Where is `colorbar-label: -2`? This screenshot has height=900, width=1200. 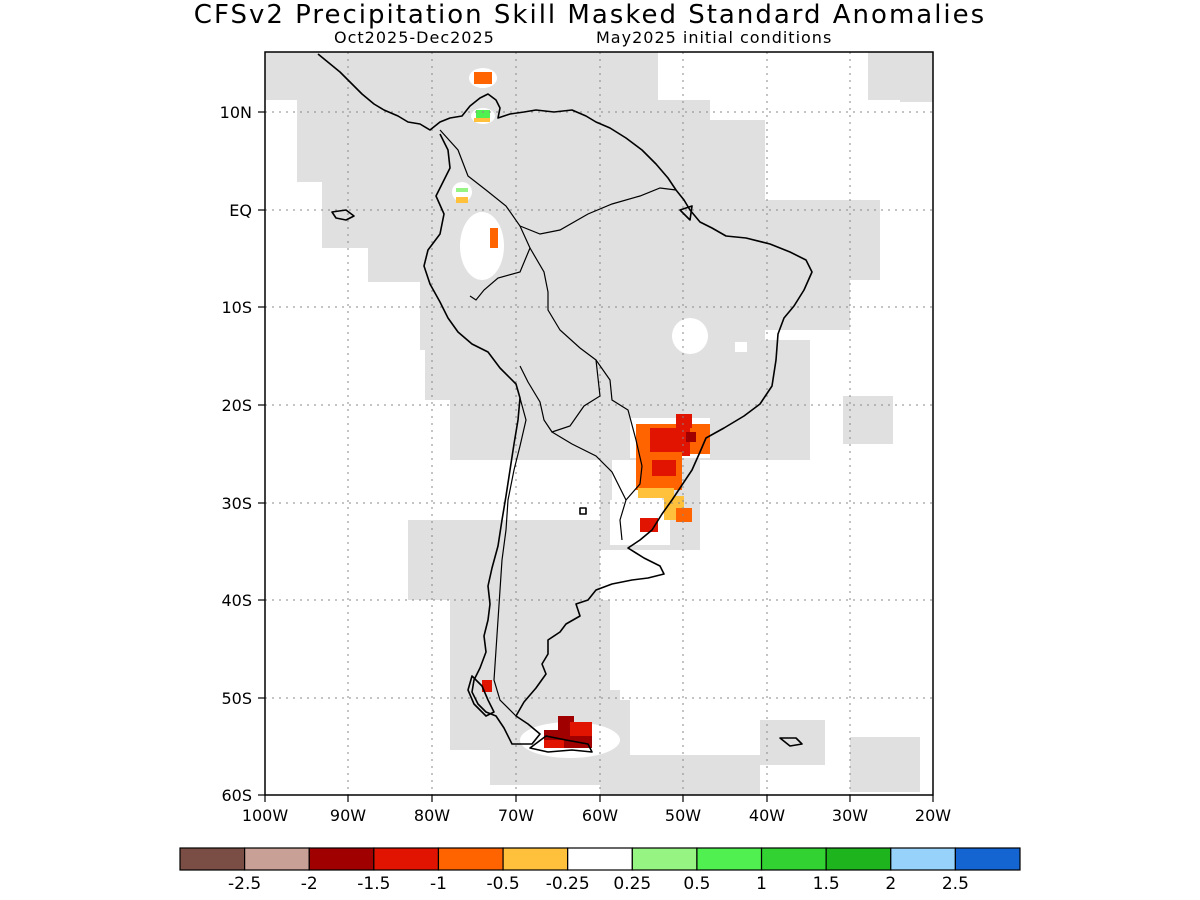
colorbar-label: -2 is located at coordinates (309, 884).